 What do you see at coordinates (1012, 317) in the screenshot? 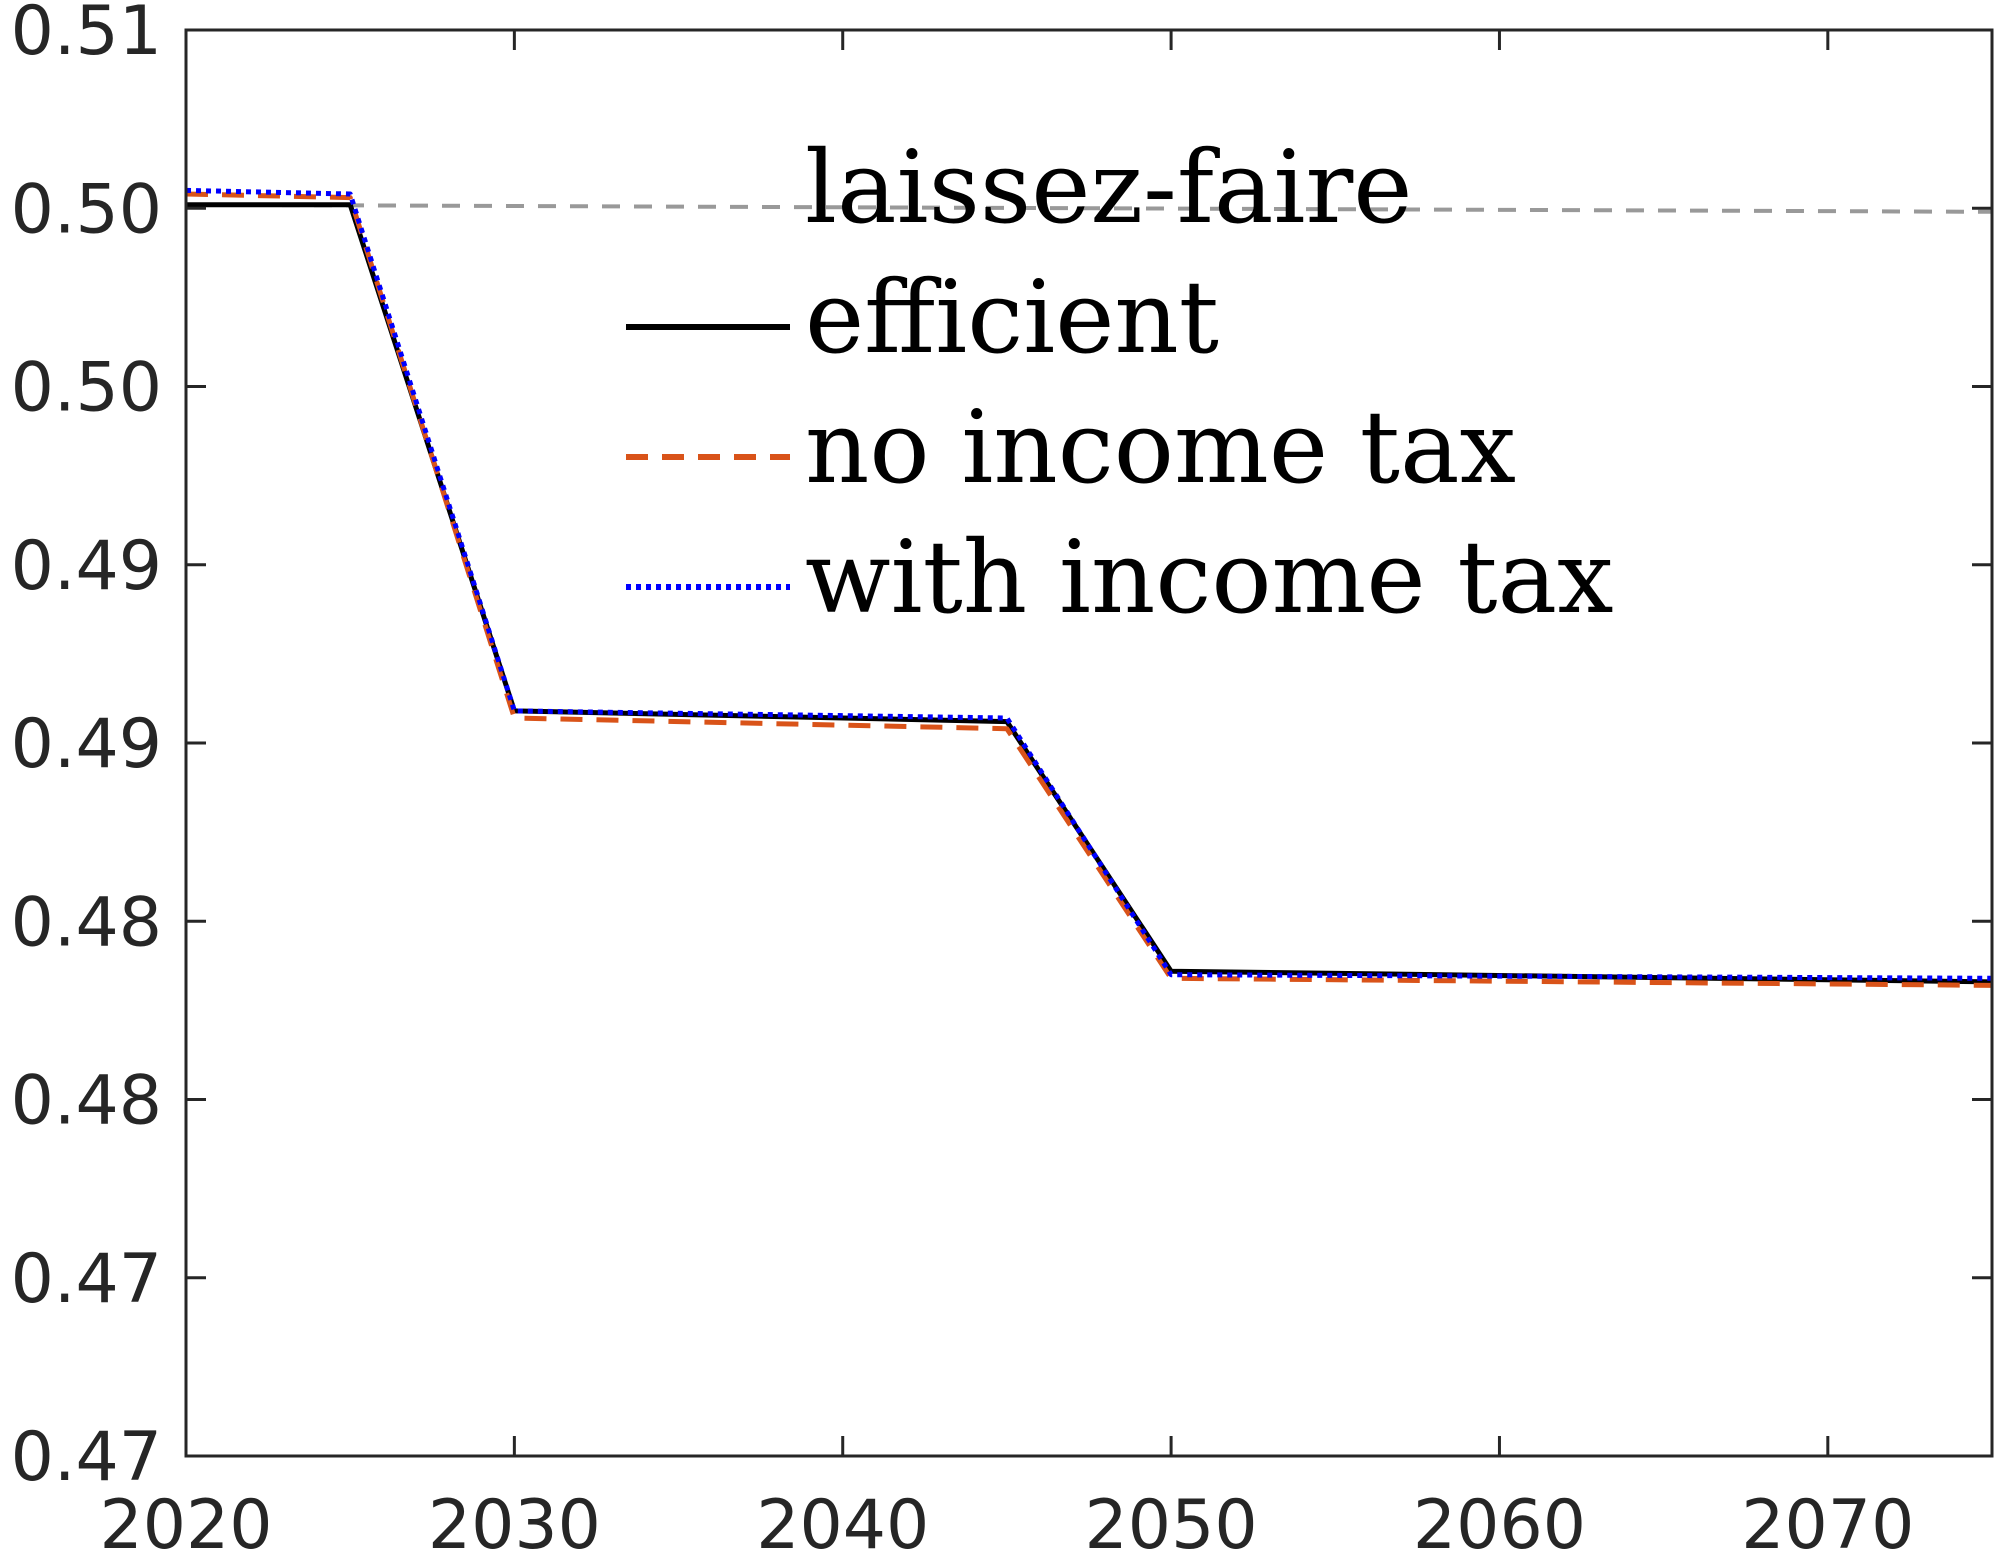
I see `legend-label-efficient: efficient` at bounding box center [1012, 317].